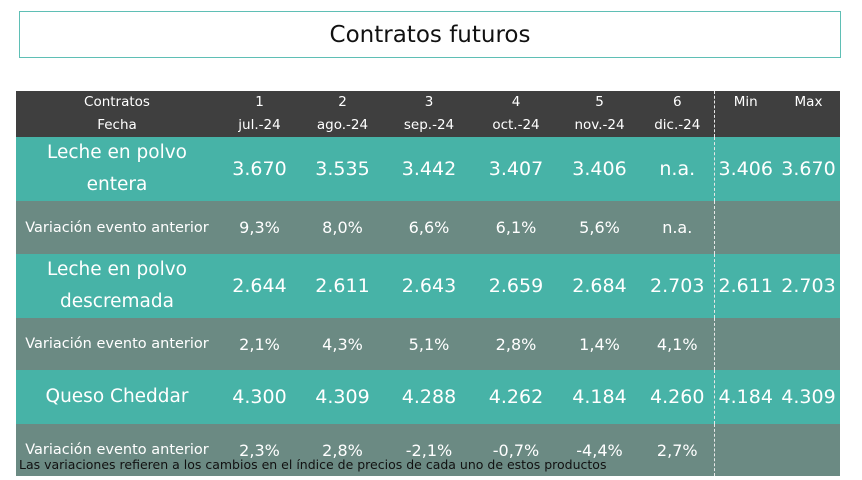 This screenshot has width=862, height=480. What do you see at coordinates (516, 227) in the screenshot?
I see `variation-cell: 6,1%` at bounding box center [516, 227].